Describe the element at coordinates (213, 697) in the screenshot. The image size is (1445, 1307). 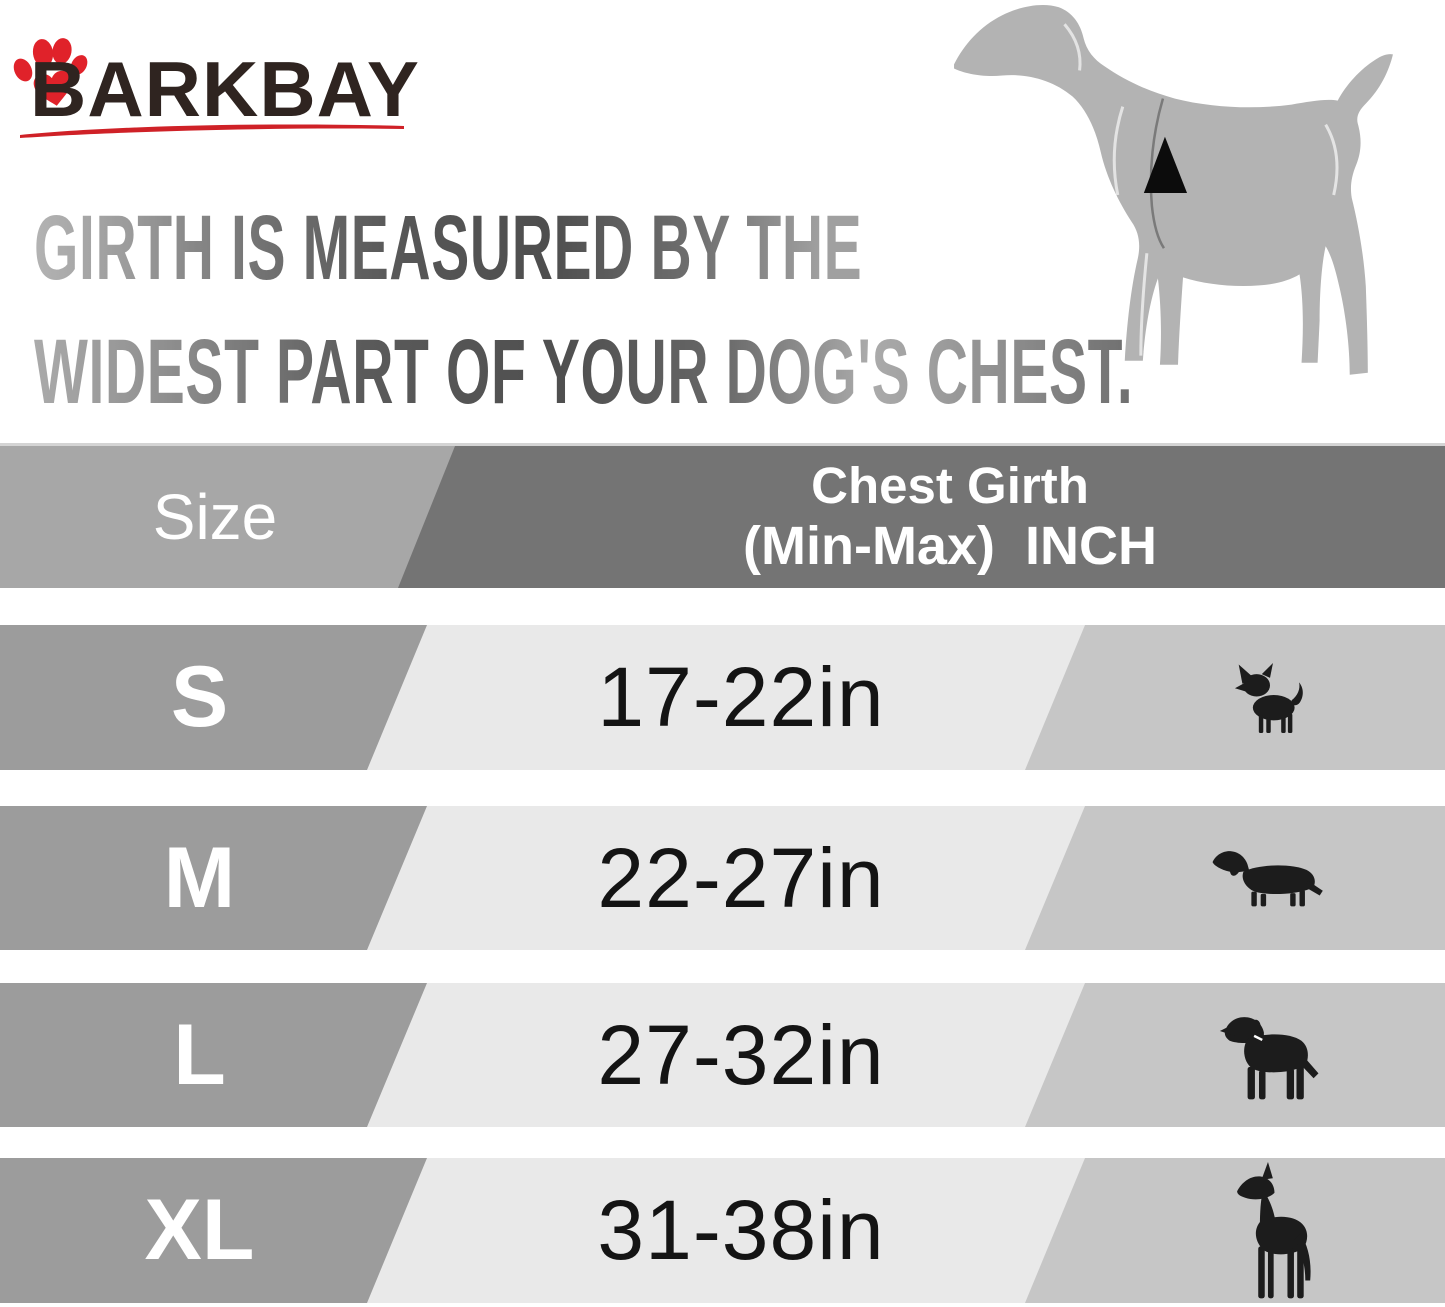
I see `size-cell-s: S` at that location.